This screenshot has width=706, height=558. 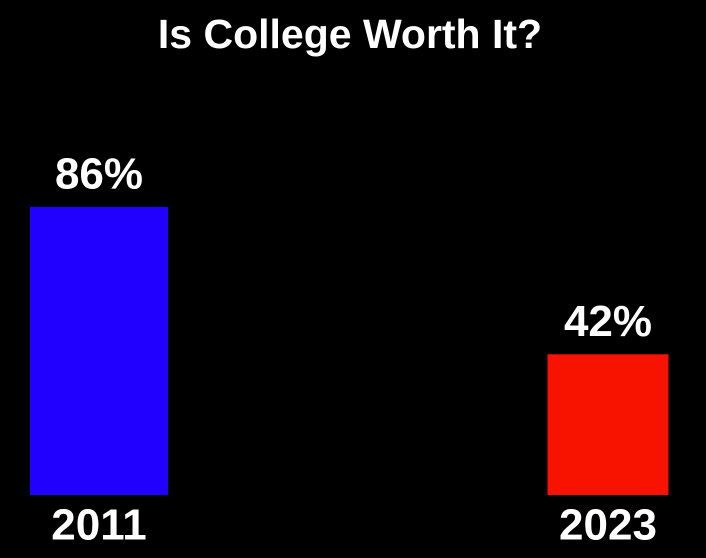 What do you see at coordinates (350, 34) in the screenshot?
I see `chart-title: Is College Worth It?` at bounding box center [350, 34].